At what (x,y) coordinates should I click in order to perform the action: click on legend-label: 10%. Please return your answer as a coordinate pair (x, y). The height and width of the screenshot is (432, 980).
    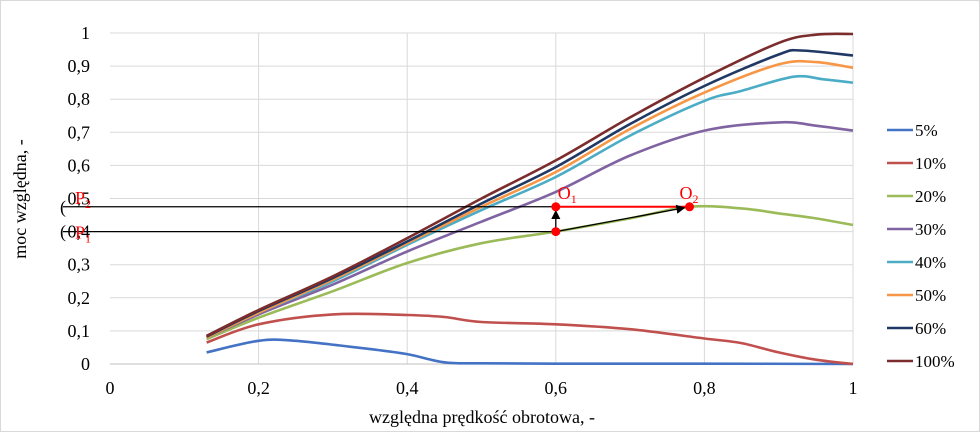
    Looking at the image, I should click on (930, 163).